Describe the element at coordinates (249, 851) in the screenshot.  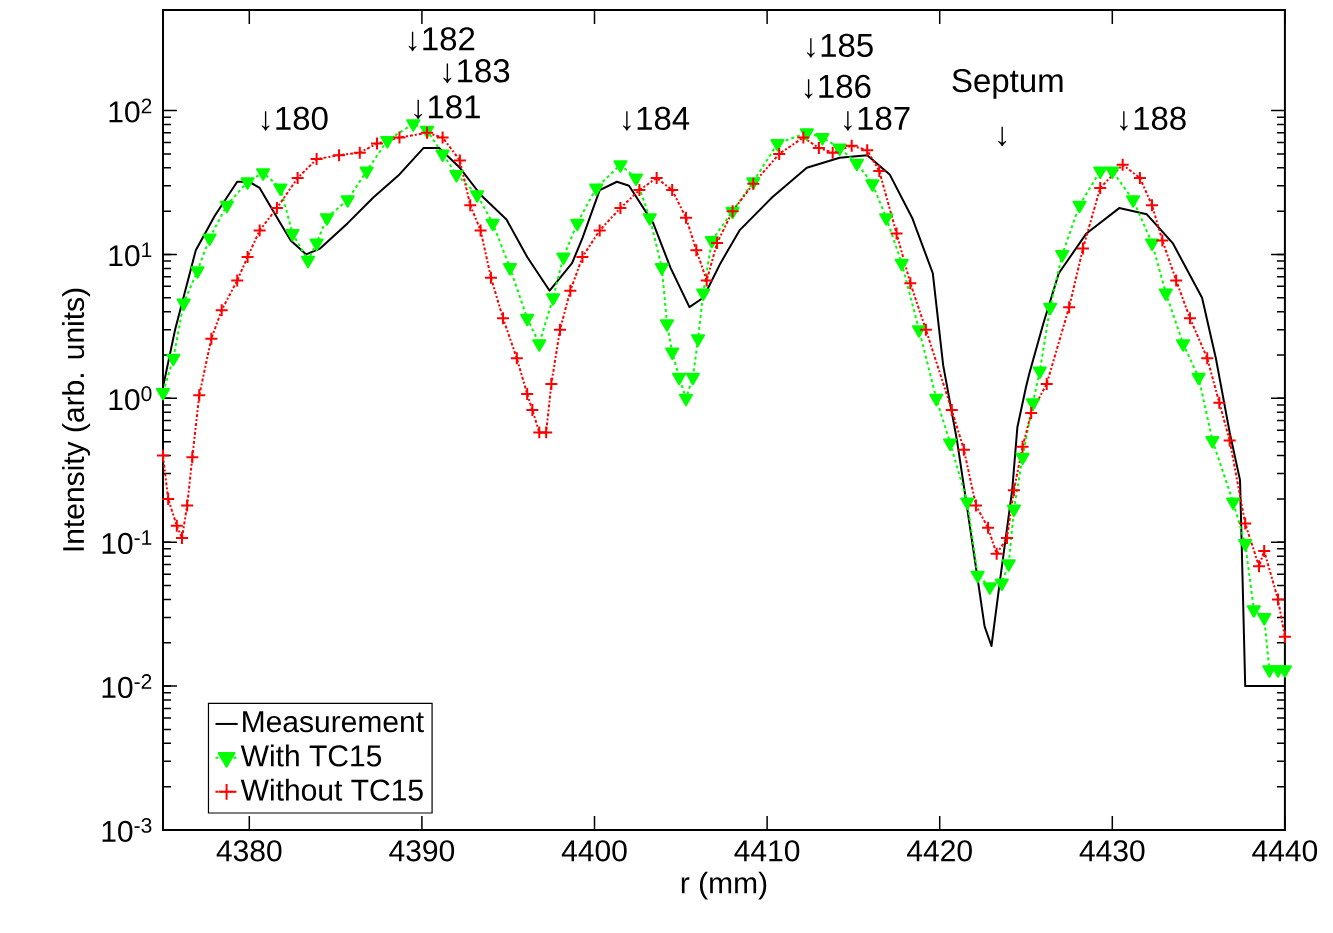
I see `x-tick-label: 4380` at that location.